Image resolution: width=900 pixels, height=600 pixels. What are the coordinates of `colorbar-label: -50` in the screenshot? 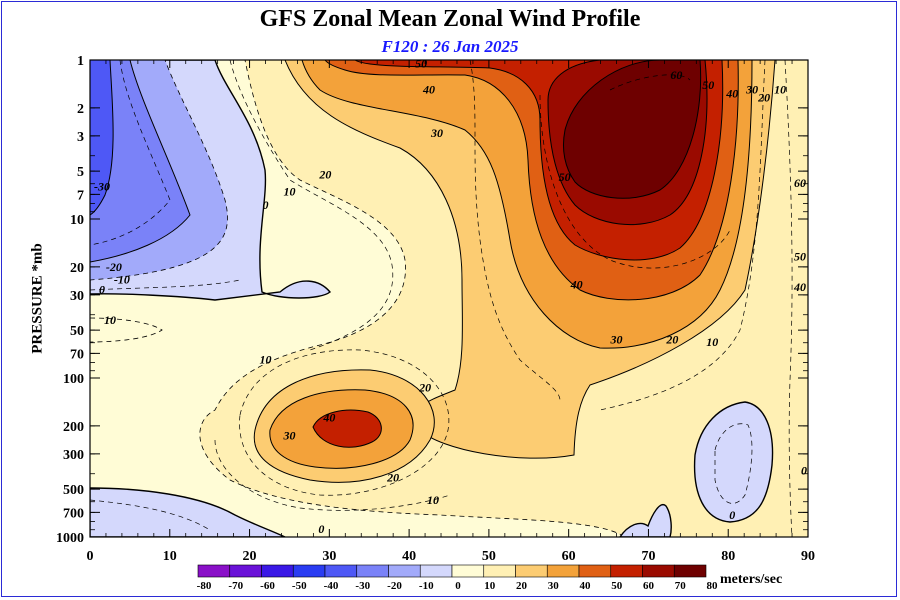 It's located at (299, 586).